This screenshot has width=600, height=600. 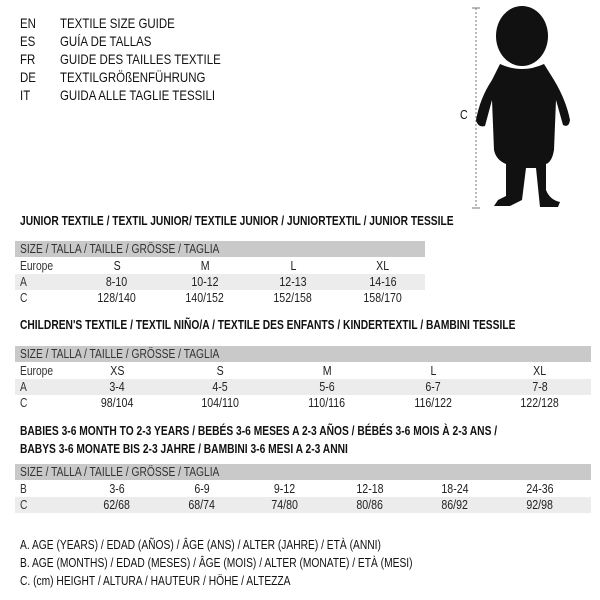 I want to click on table-cell: 5-6, so click(x=327, y=387).